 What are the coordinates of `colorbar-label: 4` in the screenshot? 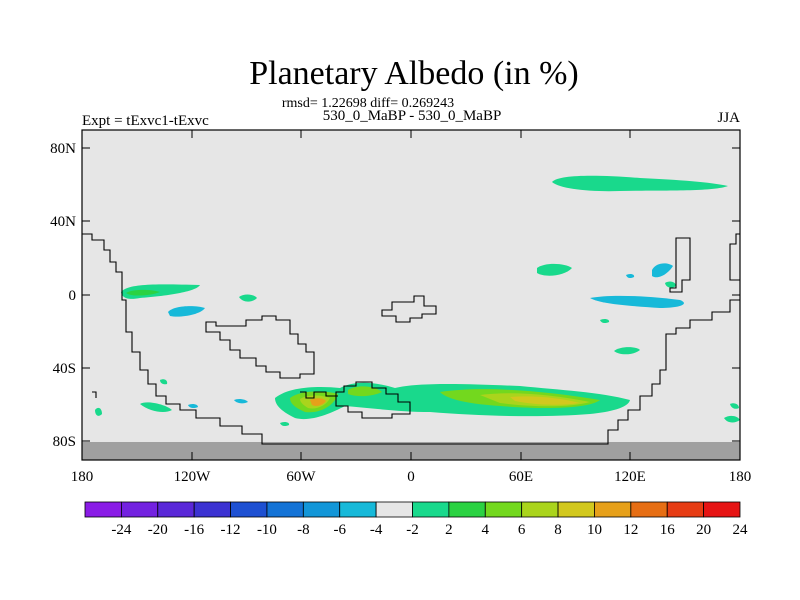 It's located at (486, 530).